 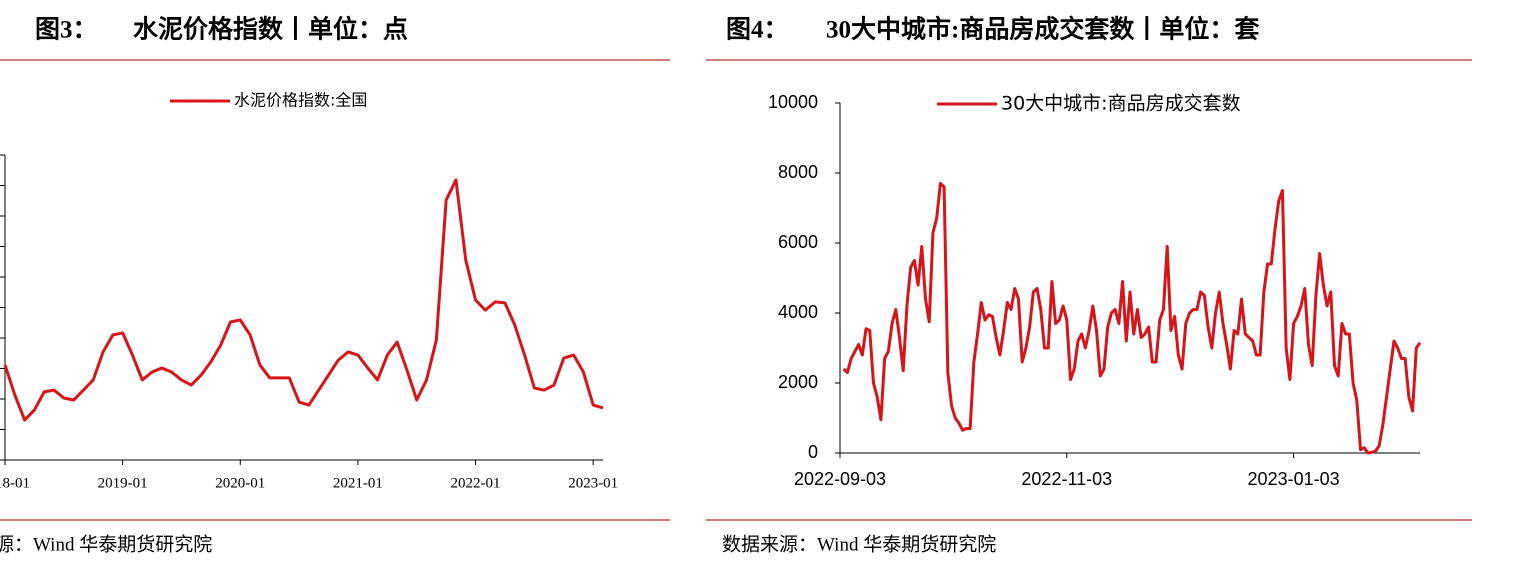 I want to click on x-tick-label: 2022-09-03, so click(x=840, y=479).